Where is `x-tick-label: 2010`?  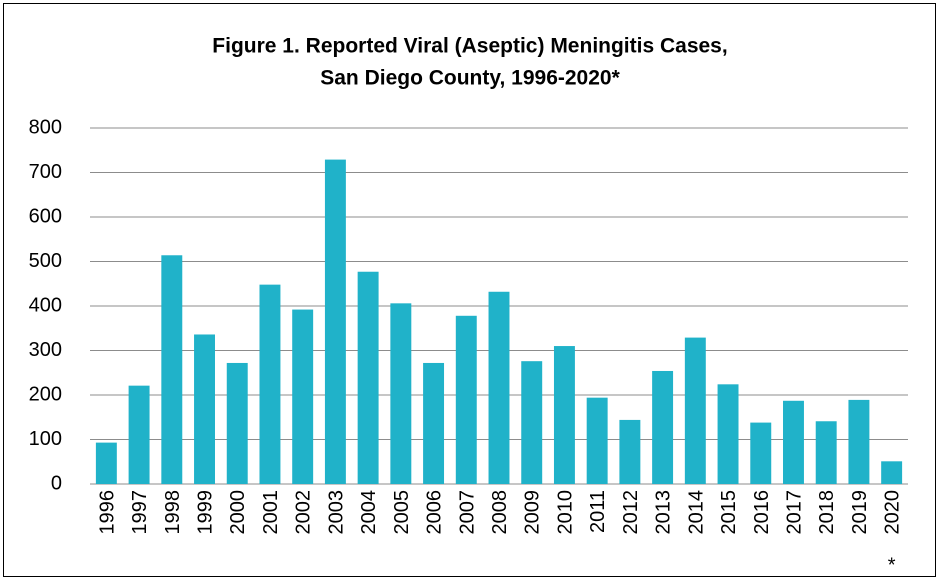
x-tick-label: 2010 is located at coordinates (565, 512).